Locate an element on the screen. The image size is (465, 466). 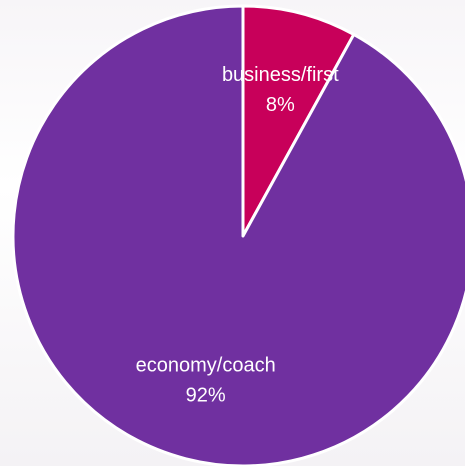
pie-slice is located at coordinates (298, 121).